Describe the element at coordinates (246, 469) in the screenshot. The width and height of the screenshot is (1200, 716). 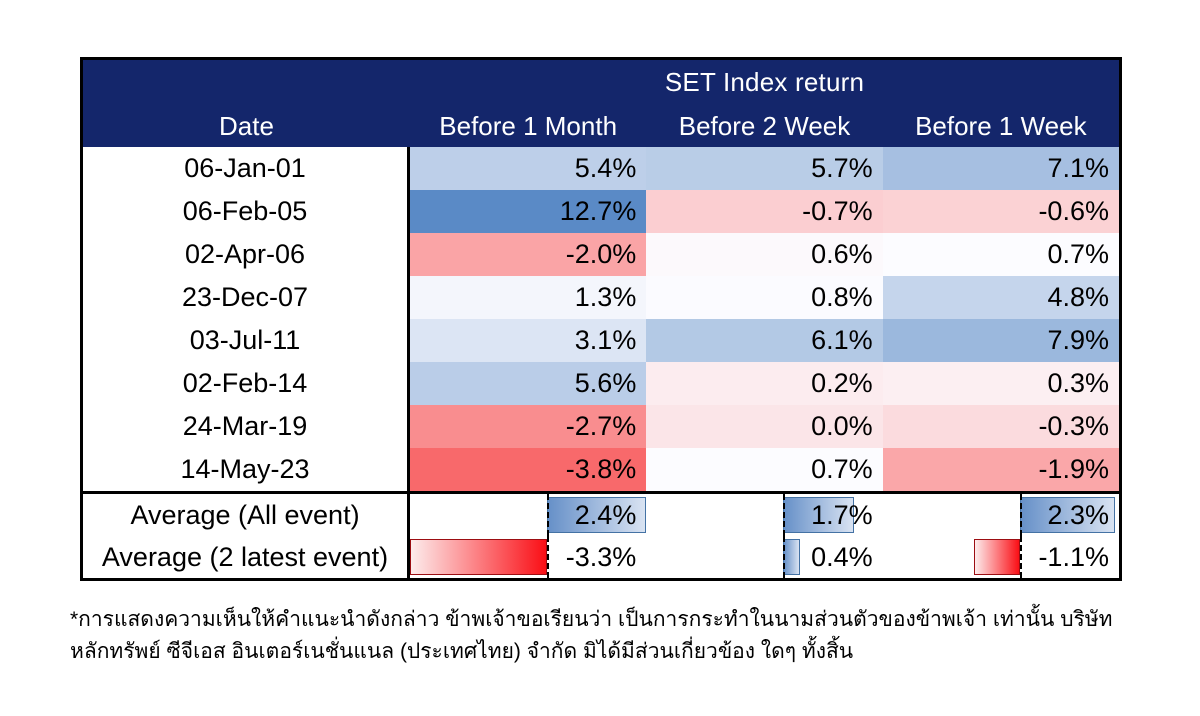
I see `date-cell: 14-May-23` at that location.